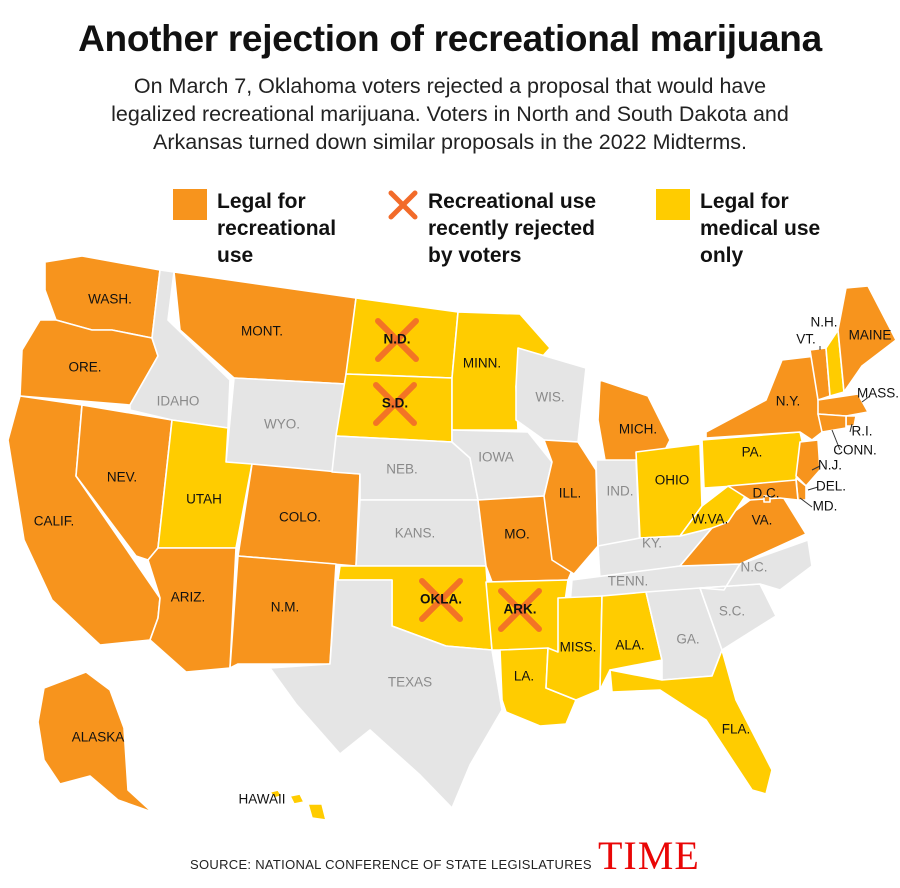 Image resolution: width=900 pixels, height=888 pixels. I want to click on state-label-co: COLO., so click(300, 517).